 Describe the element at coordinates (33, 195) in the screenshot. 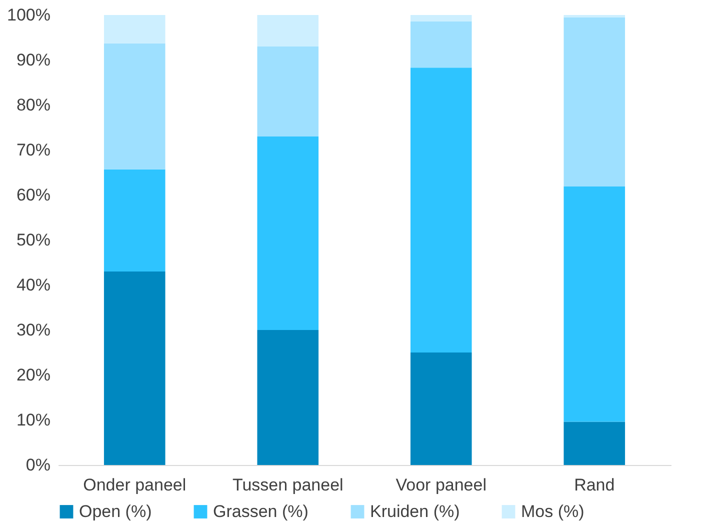

I see `y-tick-label: 60%` at that location.